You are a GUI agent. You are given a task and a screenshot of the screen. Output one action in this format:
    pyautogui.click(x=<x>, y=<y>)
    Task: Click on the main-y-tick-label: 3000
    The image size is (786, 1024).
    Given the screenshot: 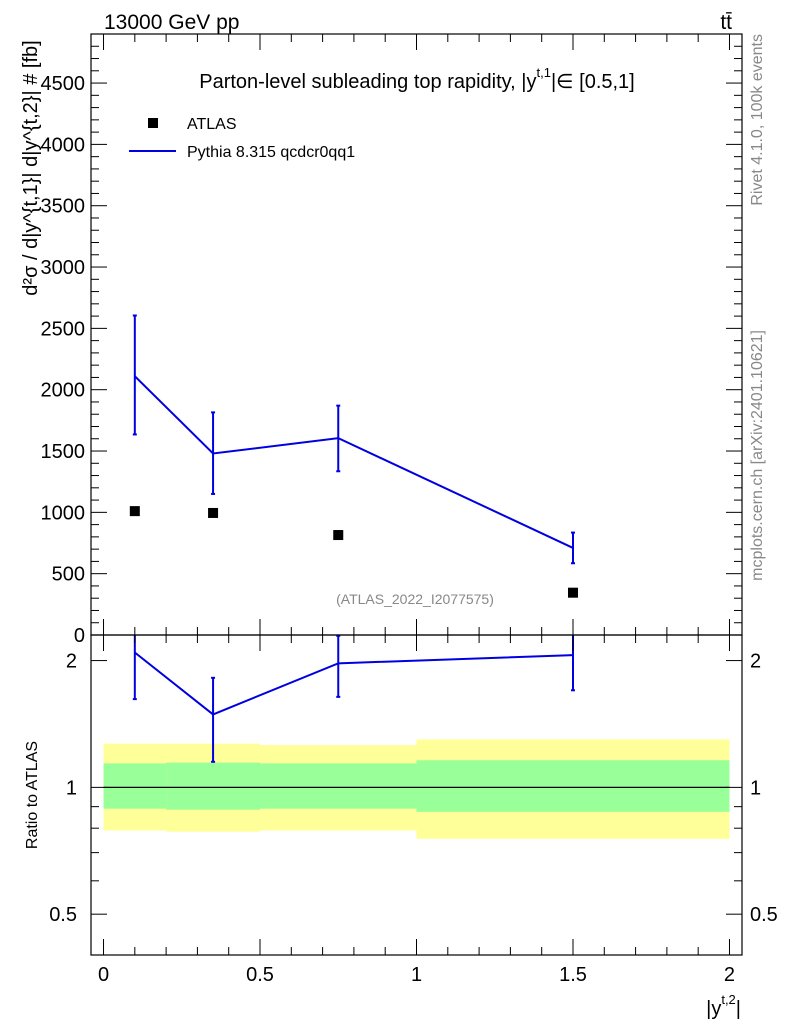 What is the action you would take?
    pyautogui.click(x=63, y=268)
    